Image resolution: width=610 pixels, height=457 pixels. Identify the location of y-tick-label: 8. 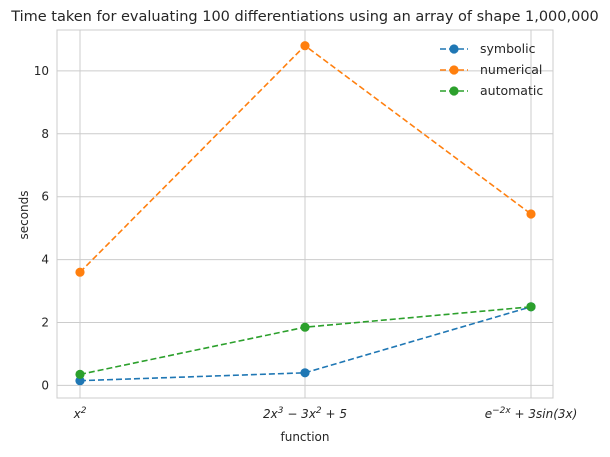
(45, 134).